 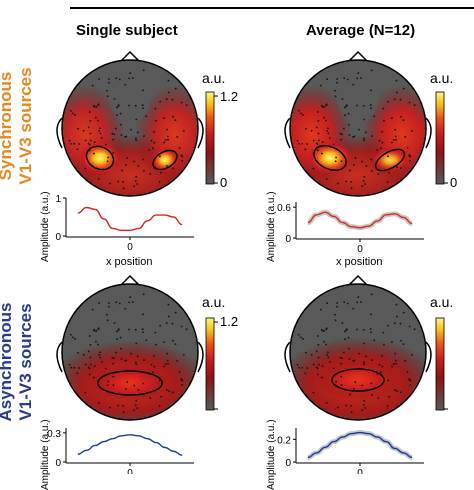 I want to click on colorbar-unit-1: a.u., so click(x=214, y=78).